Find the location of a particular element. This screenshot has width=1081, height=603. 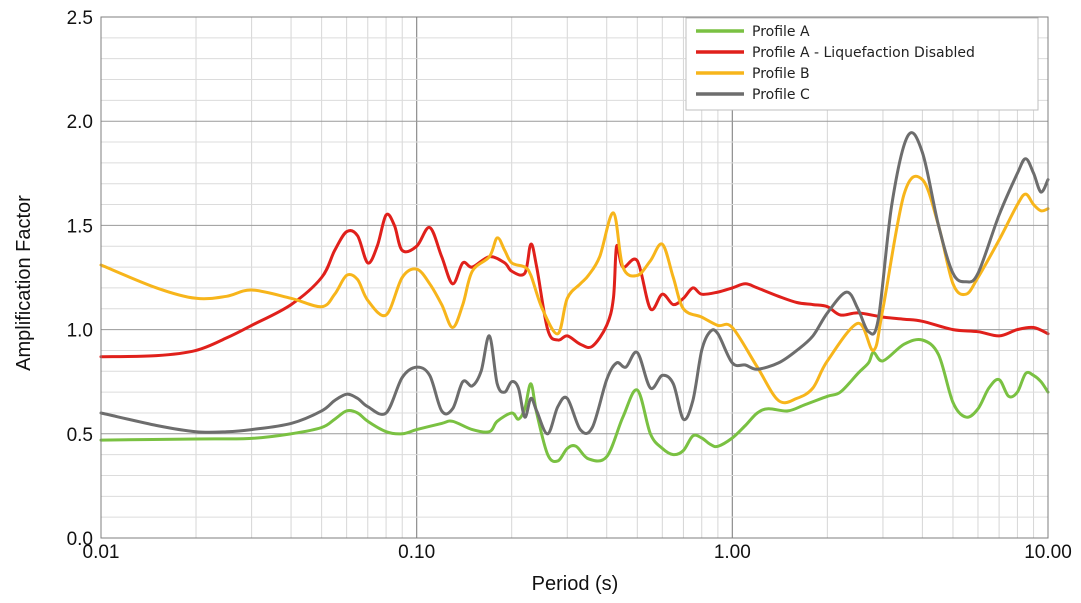

legend-label: Profile A is located at coordinates (781, 32).